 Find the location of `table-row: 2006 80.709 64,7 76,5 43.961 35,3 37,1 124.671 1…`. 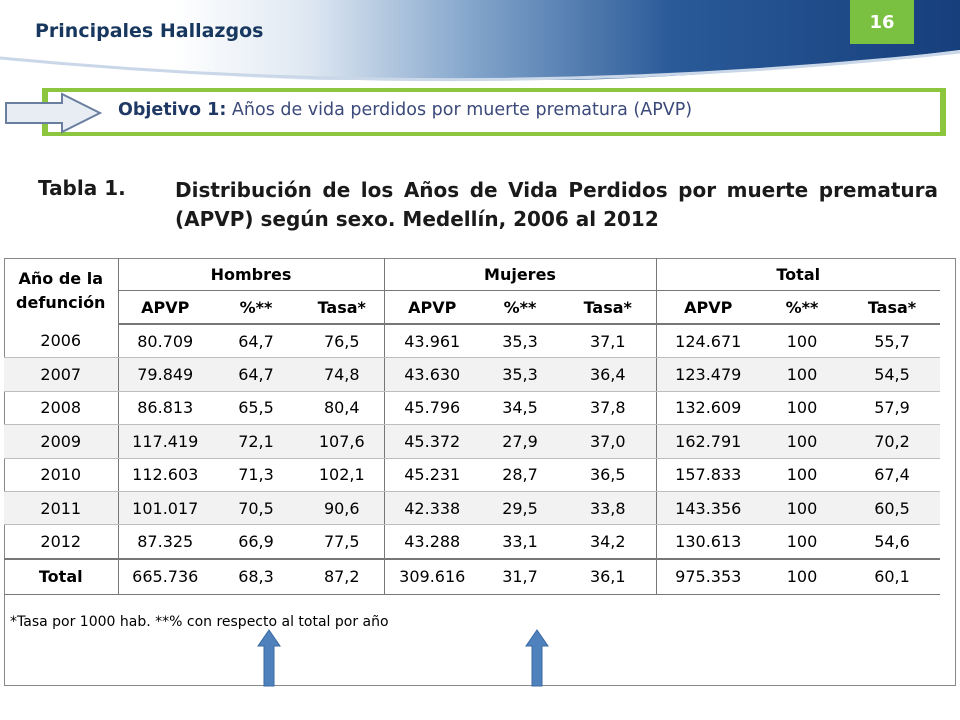

table-row: 2006 80.709 64,7 76,5 43.961 35,3 37,1 124.671 1… is located at coordinates (472, 341).